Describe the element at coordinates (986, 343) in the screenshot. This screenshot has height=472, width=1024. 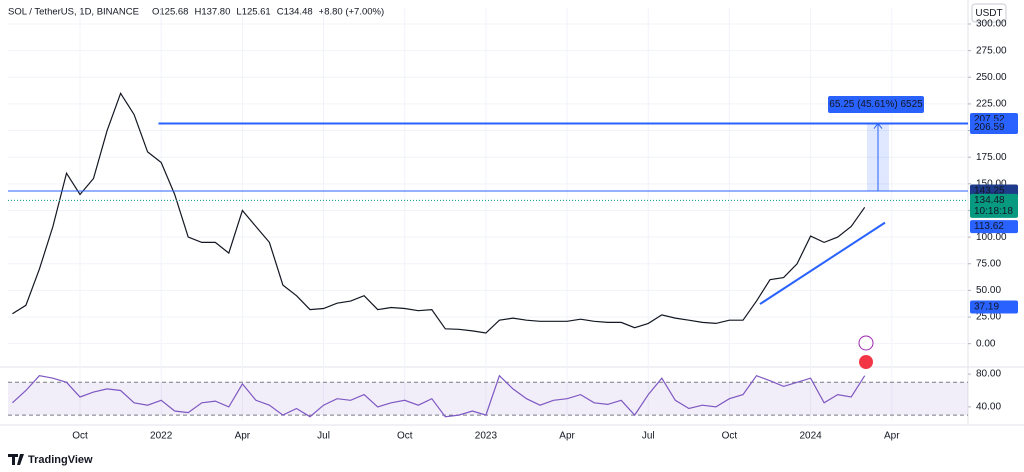
I see `y-tick-label: 0.00` at that location.